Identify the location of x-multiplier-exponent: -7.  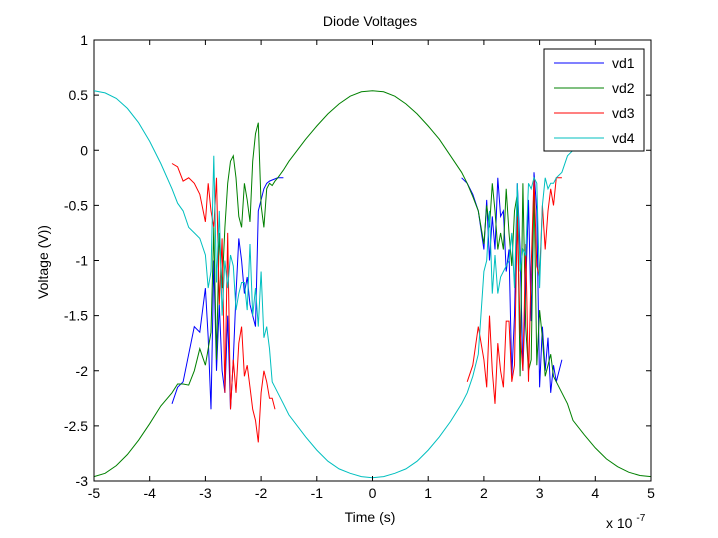
(640, 518).